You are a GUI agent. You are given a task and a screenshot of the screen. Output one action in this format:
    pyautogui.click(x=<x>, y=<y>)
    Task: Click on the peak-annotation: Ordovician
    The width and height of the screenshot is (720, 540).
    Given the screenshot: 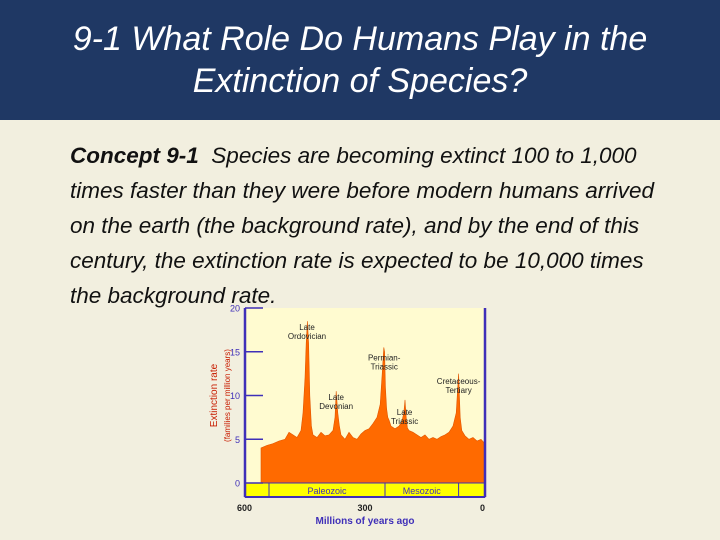 What is the action you would take?
    pyautogui.click(x=307, y=336)
    